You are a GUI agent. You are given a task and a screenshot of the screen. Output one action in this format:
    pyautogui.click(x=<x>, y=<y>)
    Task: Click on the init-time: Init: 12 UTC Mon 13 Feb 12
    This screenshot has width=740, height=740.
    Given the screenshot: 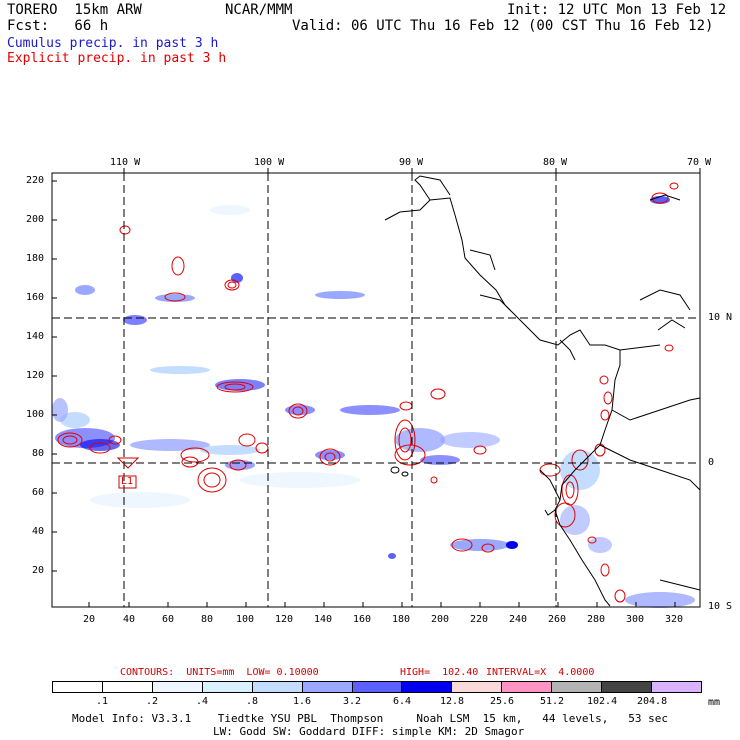 What is the action you would take?
    pyautogui.click(x=617, y=10)
    